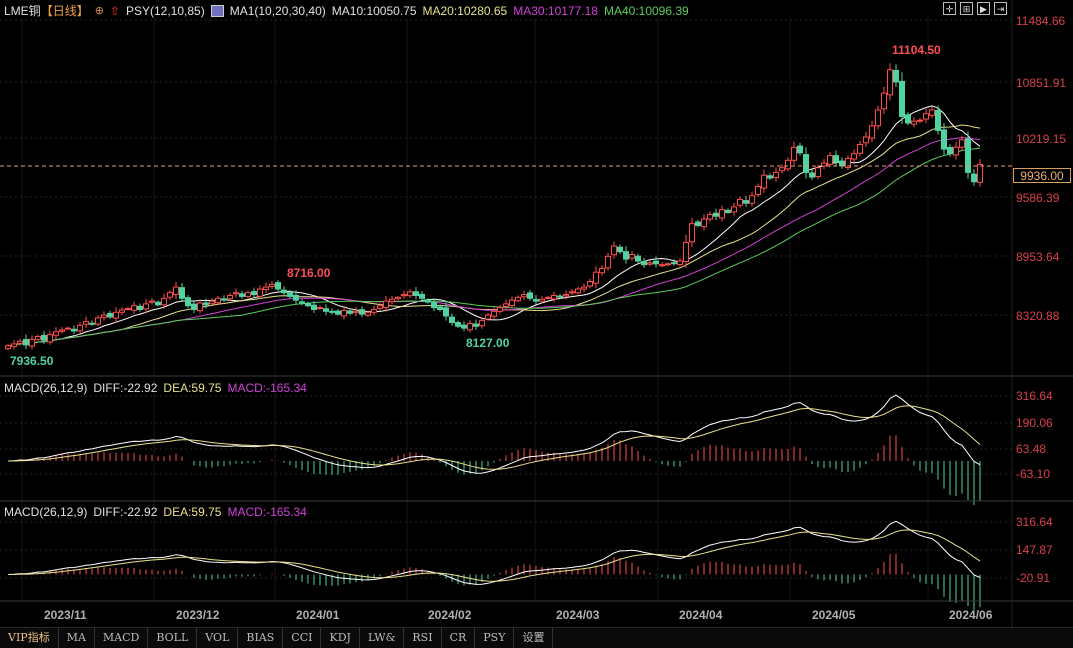 The height and width of the screenshot is (648, 1073). Describe the element at coordinates (173, 638) in the screenshot. I see `tab-boll: BOLL` at that location.